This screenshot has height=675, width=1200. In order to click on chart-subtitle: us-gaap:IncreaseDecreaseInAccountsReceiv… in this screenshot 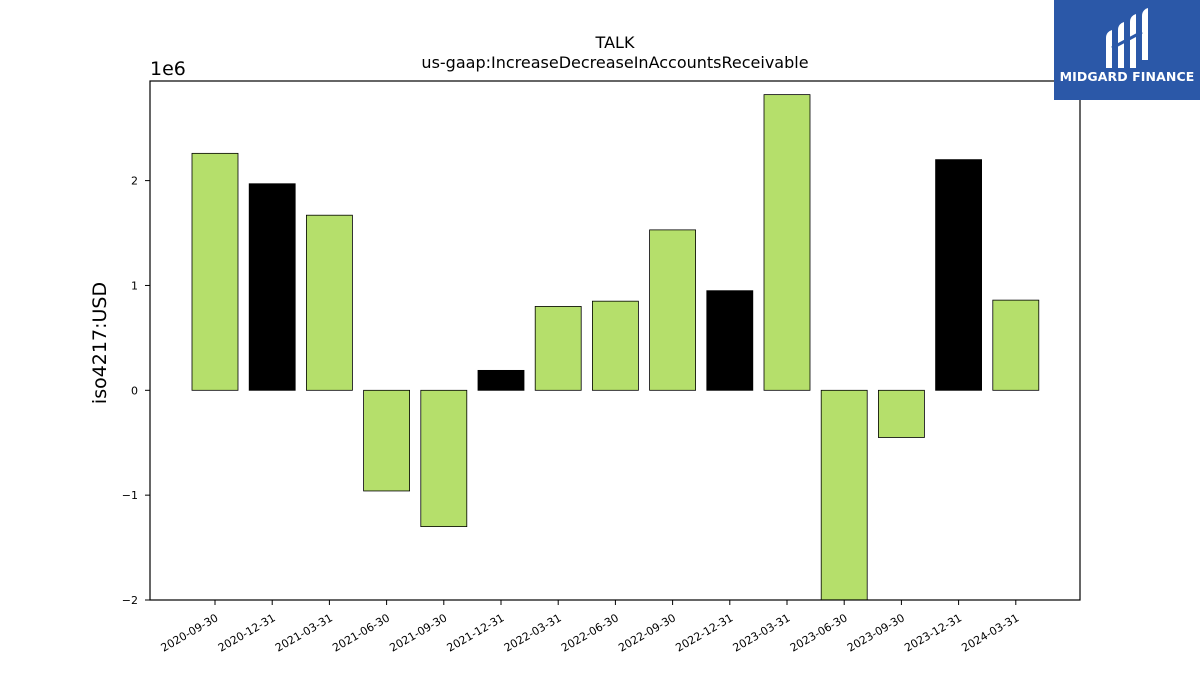, I will do `click(614, 62)`.